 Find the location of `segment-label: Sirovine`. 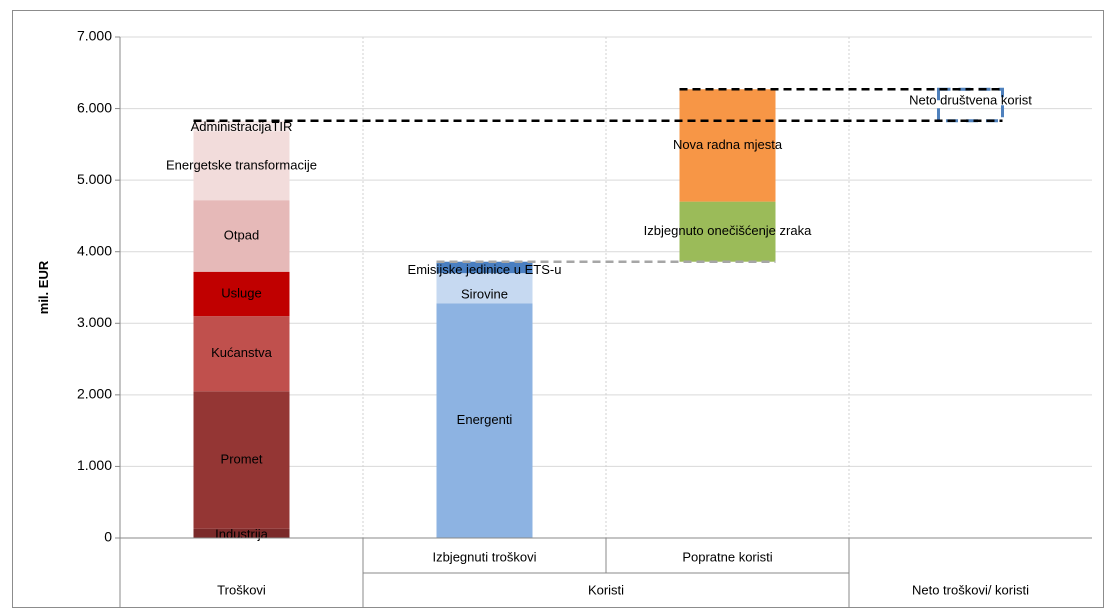

segment-label: Sirovine is located at coordinates (484, 294).